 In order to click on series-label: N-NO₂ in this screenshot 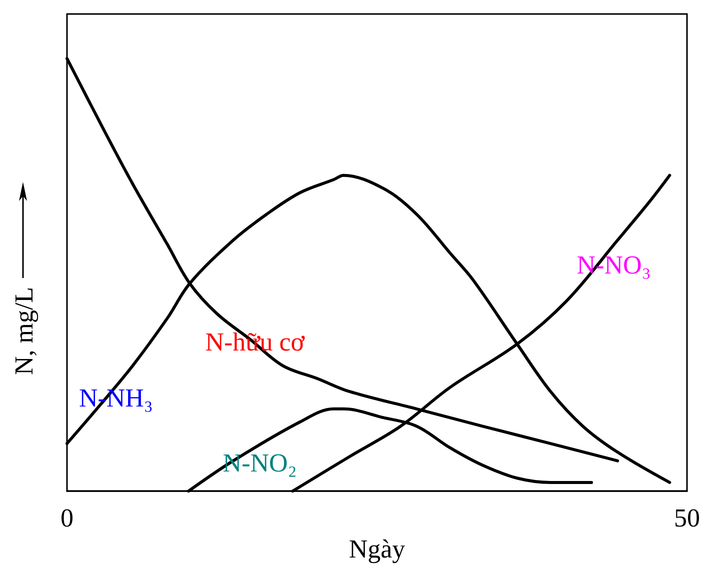, I will do `click(259, 463)`.